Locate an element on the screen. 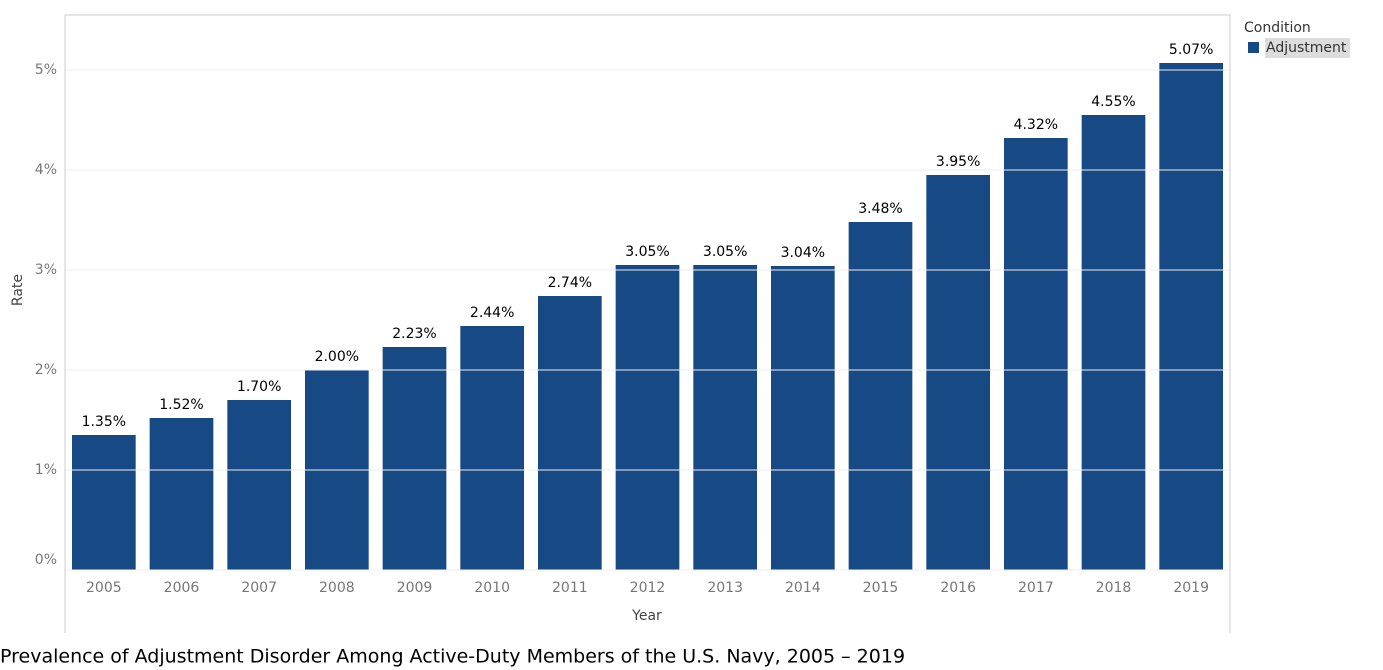 The height and width of the screenshot is (670, 1383). x-tick-label: 2009 is located at coordinates (415, 588).